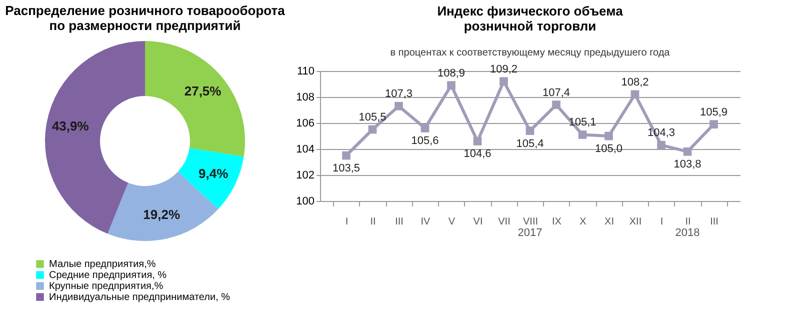 This screenshot has height=332, width=800. Describe the element at coordinates (139, 297) in the screenshot. I see `legend-label: Индивидуальные предприниматели, %` at that location.